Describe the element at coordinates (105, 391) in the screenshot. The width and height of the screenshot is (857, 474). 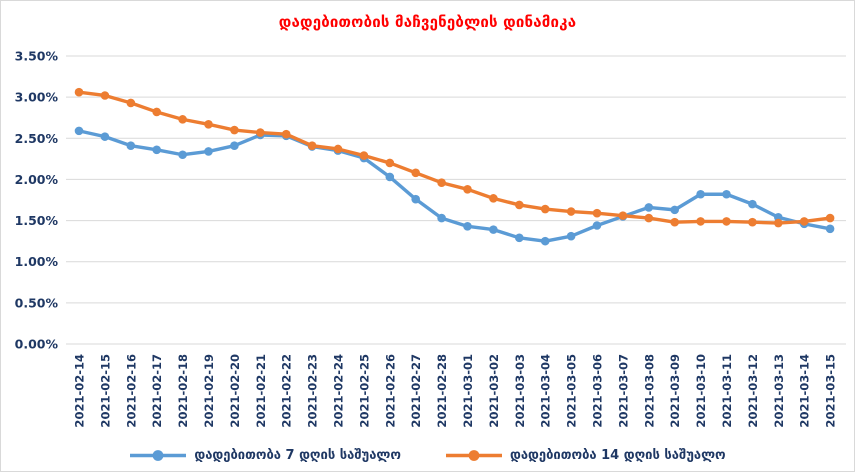
I see `svg-text: 2021-02-15` at that location.